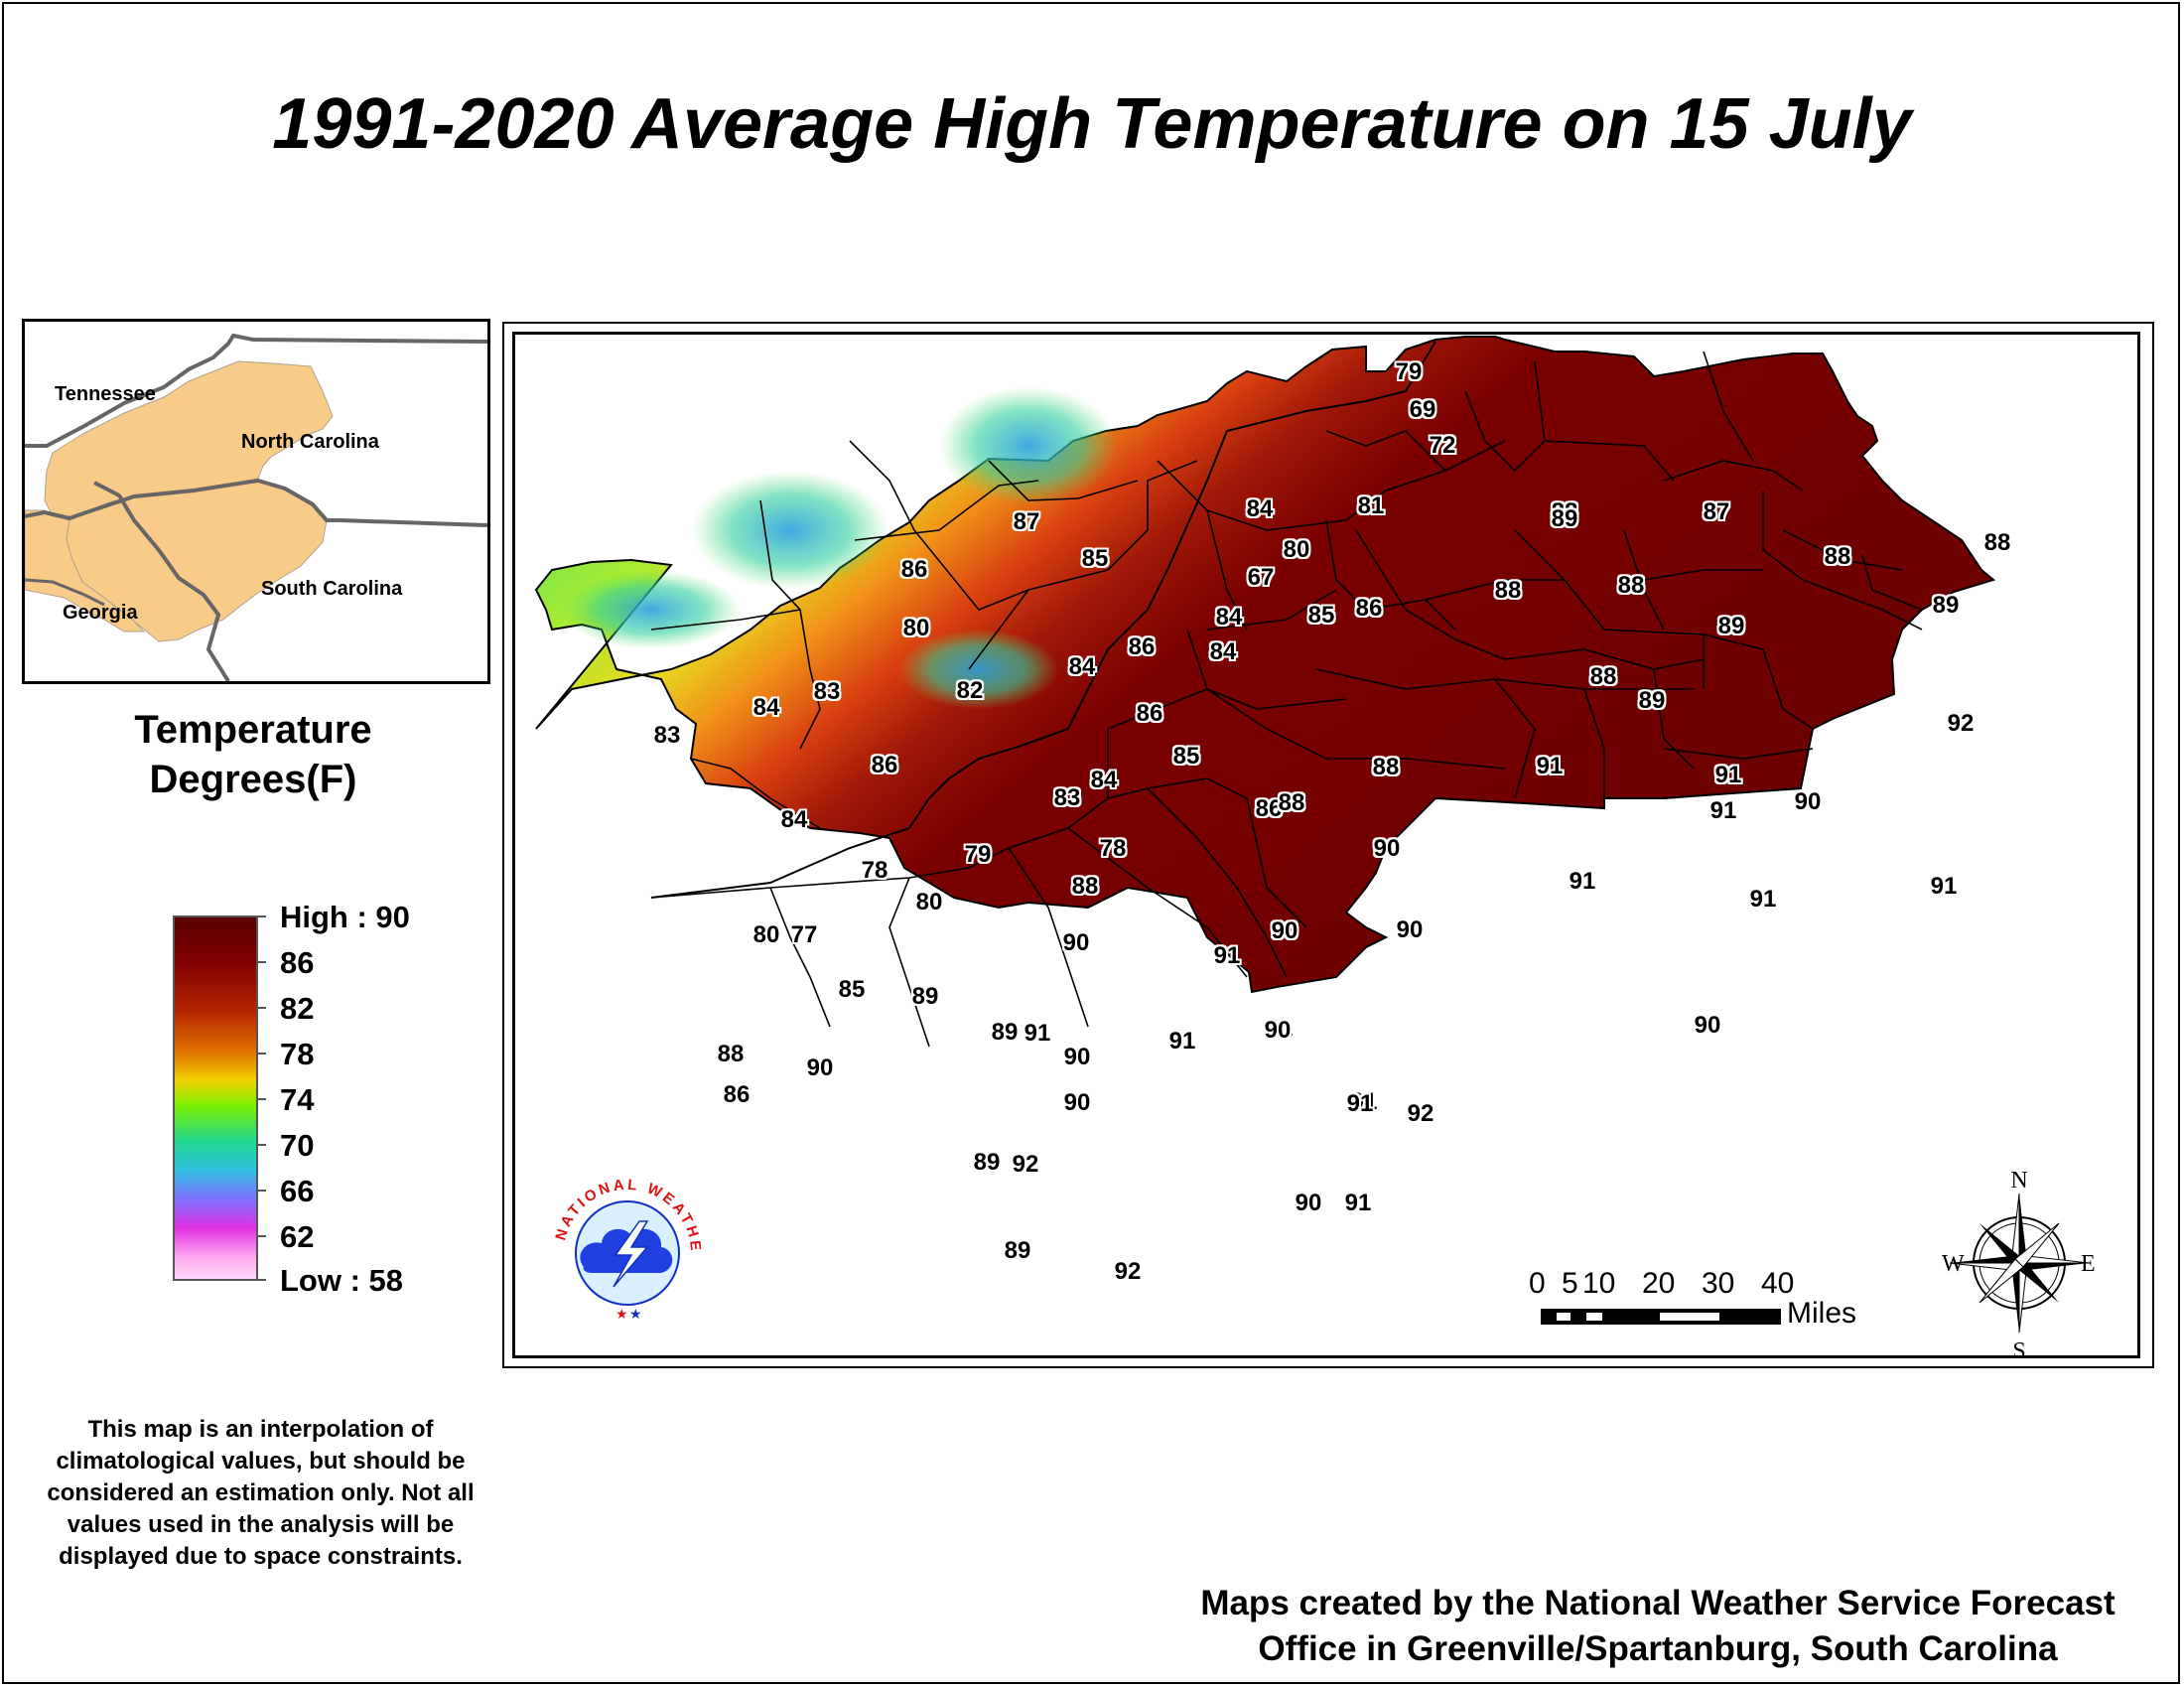  Describe the element at coordinates (253, 754) in the screenshot. I see `legend-title: Temperature Degrees(F)` at that location.